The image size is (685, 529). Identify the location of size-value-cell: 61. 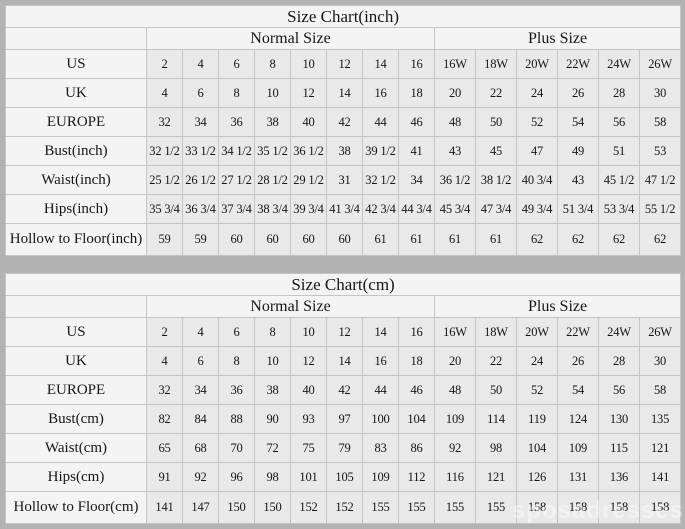
(455, 239).